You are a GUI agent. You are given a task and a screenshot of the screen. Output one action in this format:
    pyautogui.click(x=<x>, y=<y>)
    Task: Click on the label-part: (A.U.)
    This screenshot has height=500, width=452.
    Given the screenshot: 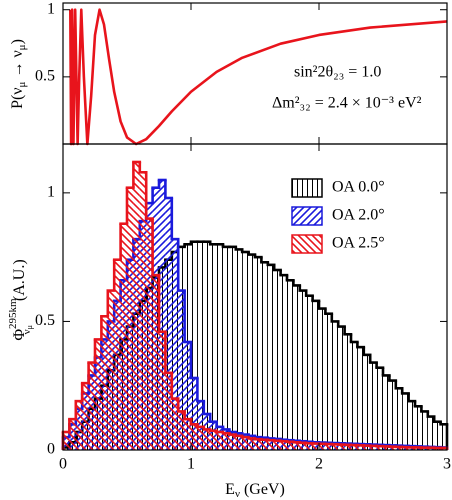 What is the action you would take?
    pyautogui.click(x=19, y=282)
    